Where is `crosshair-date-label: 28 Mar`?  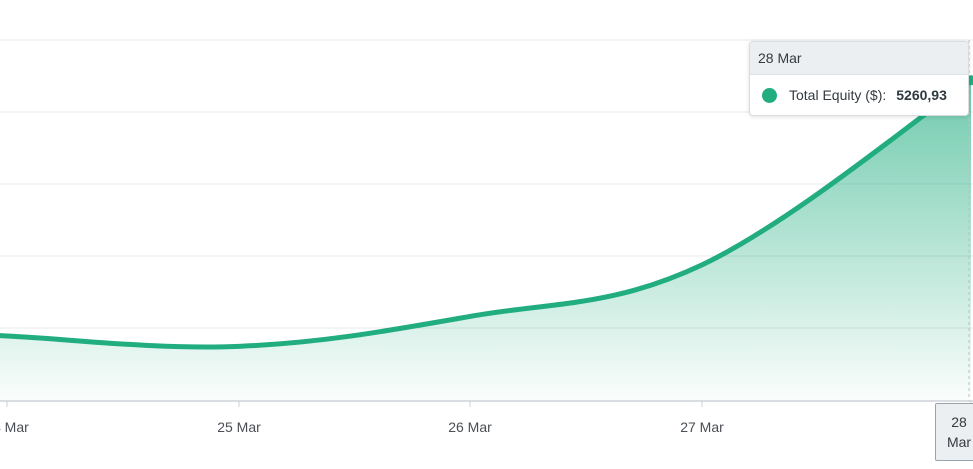 crosshair-date-label: 28 Mar is located at coordinates (954, 432).